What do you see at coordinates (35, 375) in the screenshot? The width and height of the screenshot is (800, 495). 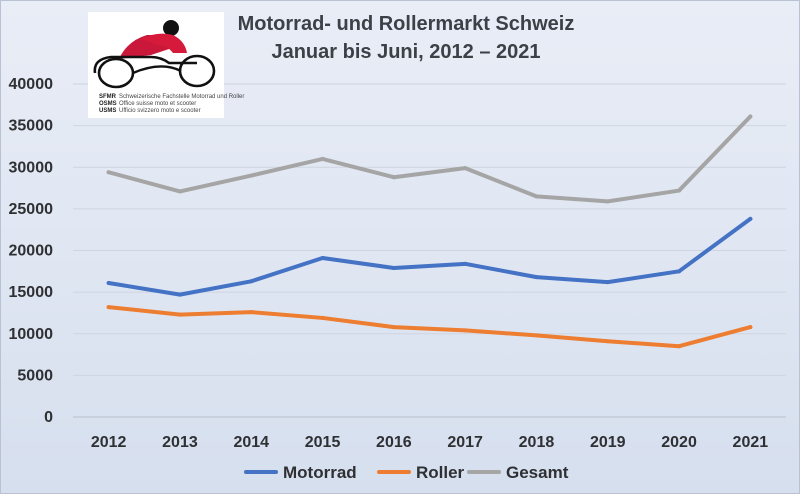 I see `y-tick-label: 5000` at bounding box center [35, 375].